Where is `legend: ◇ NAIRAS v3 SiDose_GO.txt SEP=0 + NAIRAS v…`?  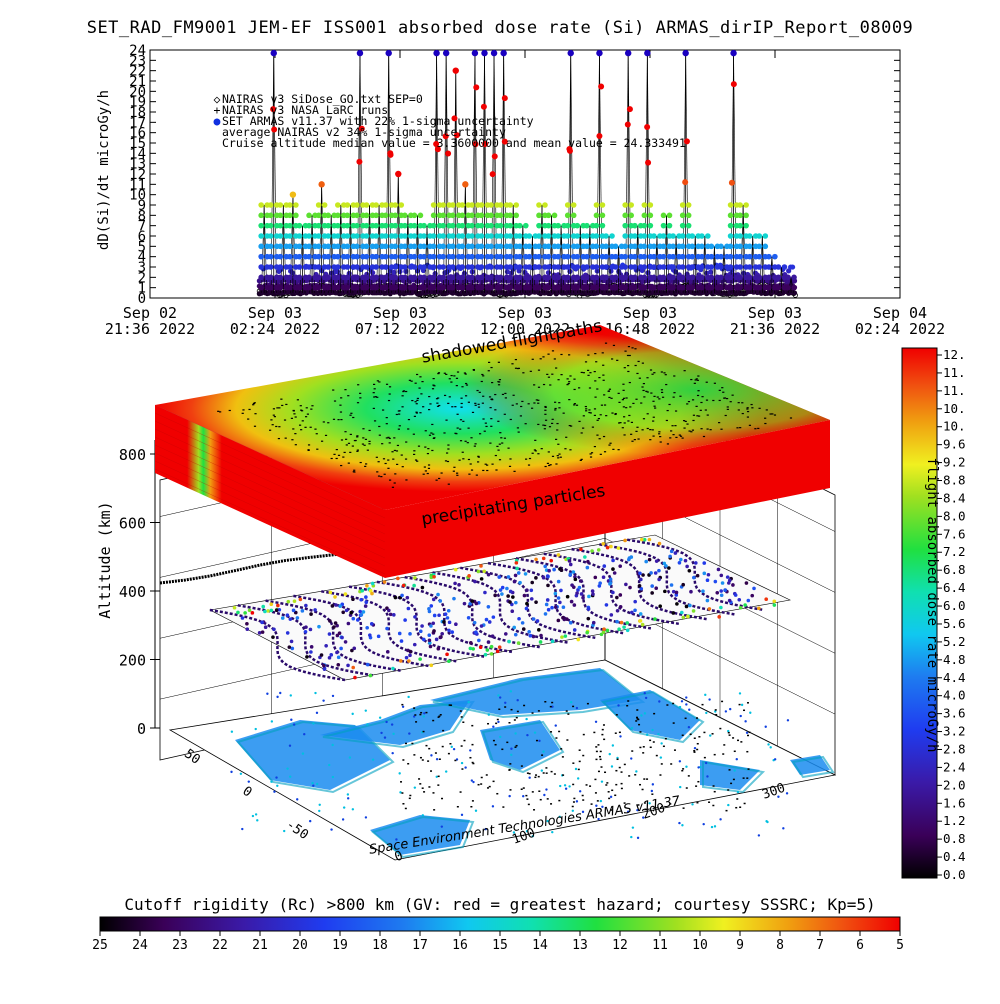
legend: ◇ NAIRAS v3 SiDose_GO.txt SEP=0 + NAIRAS v… is located at coordinates (449, 121).